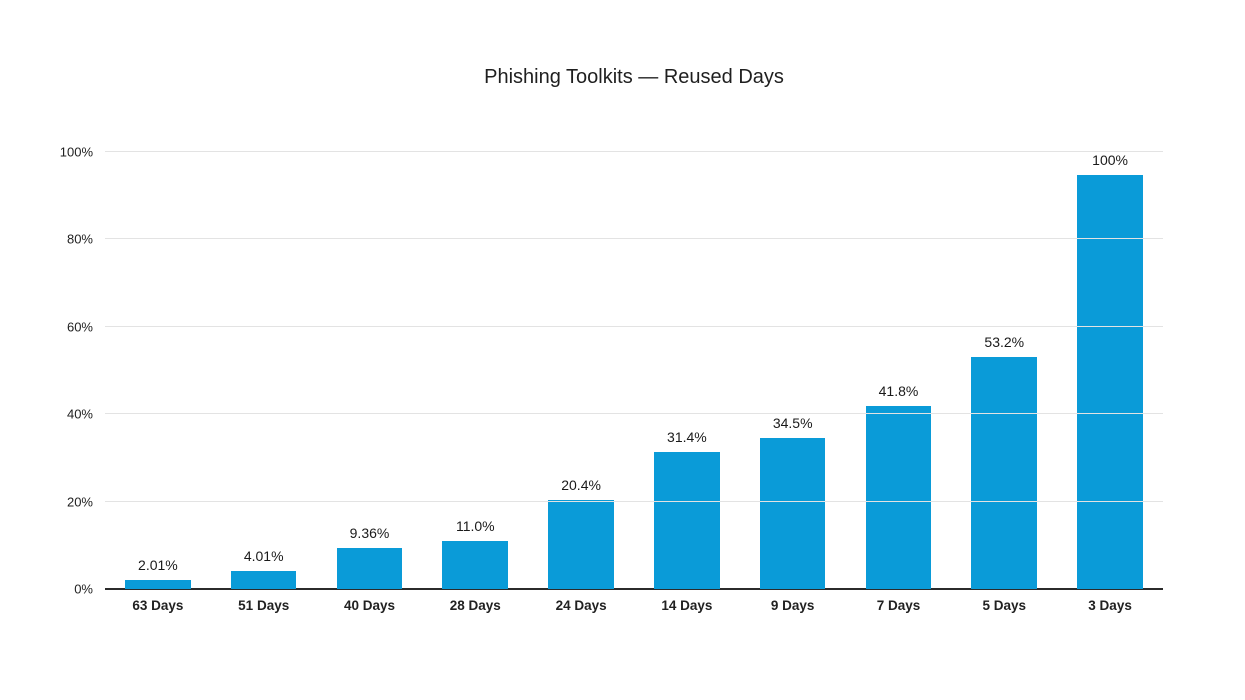  What do you see at coordinates (263, 556) in the screenshot?
I see `bar-value-label: 4.01%` at bounding box center [263, 556].